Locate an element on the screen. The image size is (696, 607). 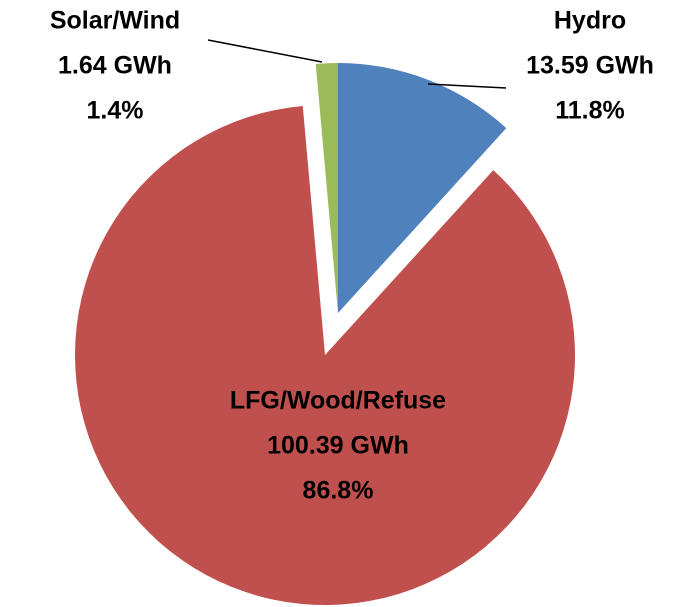
percent-label: 1.4% is located at coordinates (115, 111).